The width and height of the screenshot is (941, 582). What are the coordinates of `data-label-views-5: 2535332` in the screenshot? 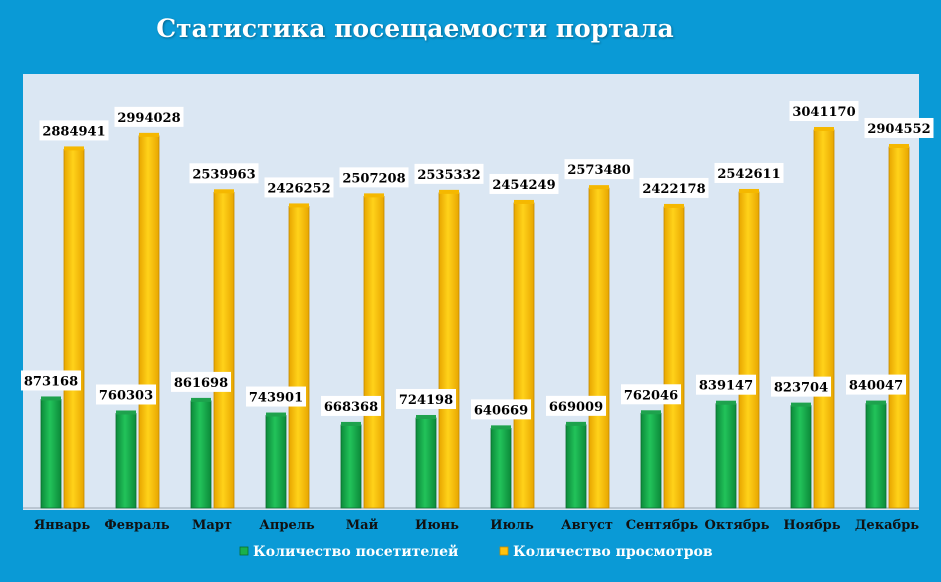 It's located at (448, 175).